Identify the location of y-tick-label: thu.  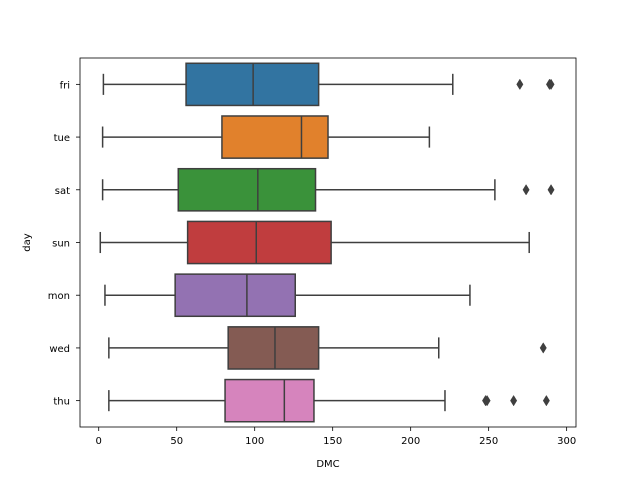
(61, 402).